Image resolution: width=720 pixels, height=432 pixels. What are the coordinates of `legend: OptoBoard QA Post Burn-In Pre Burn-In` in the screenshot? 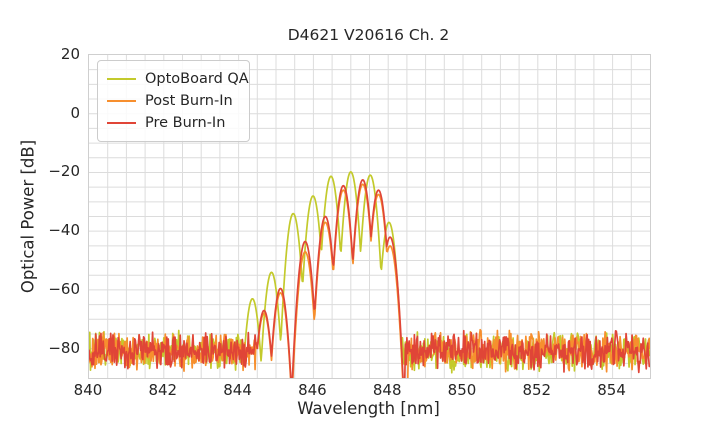 It's located at (173, 101).